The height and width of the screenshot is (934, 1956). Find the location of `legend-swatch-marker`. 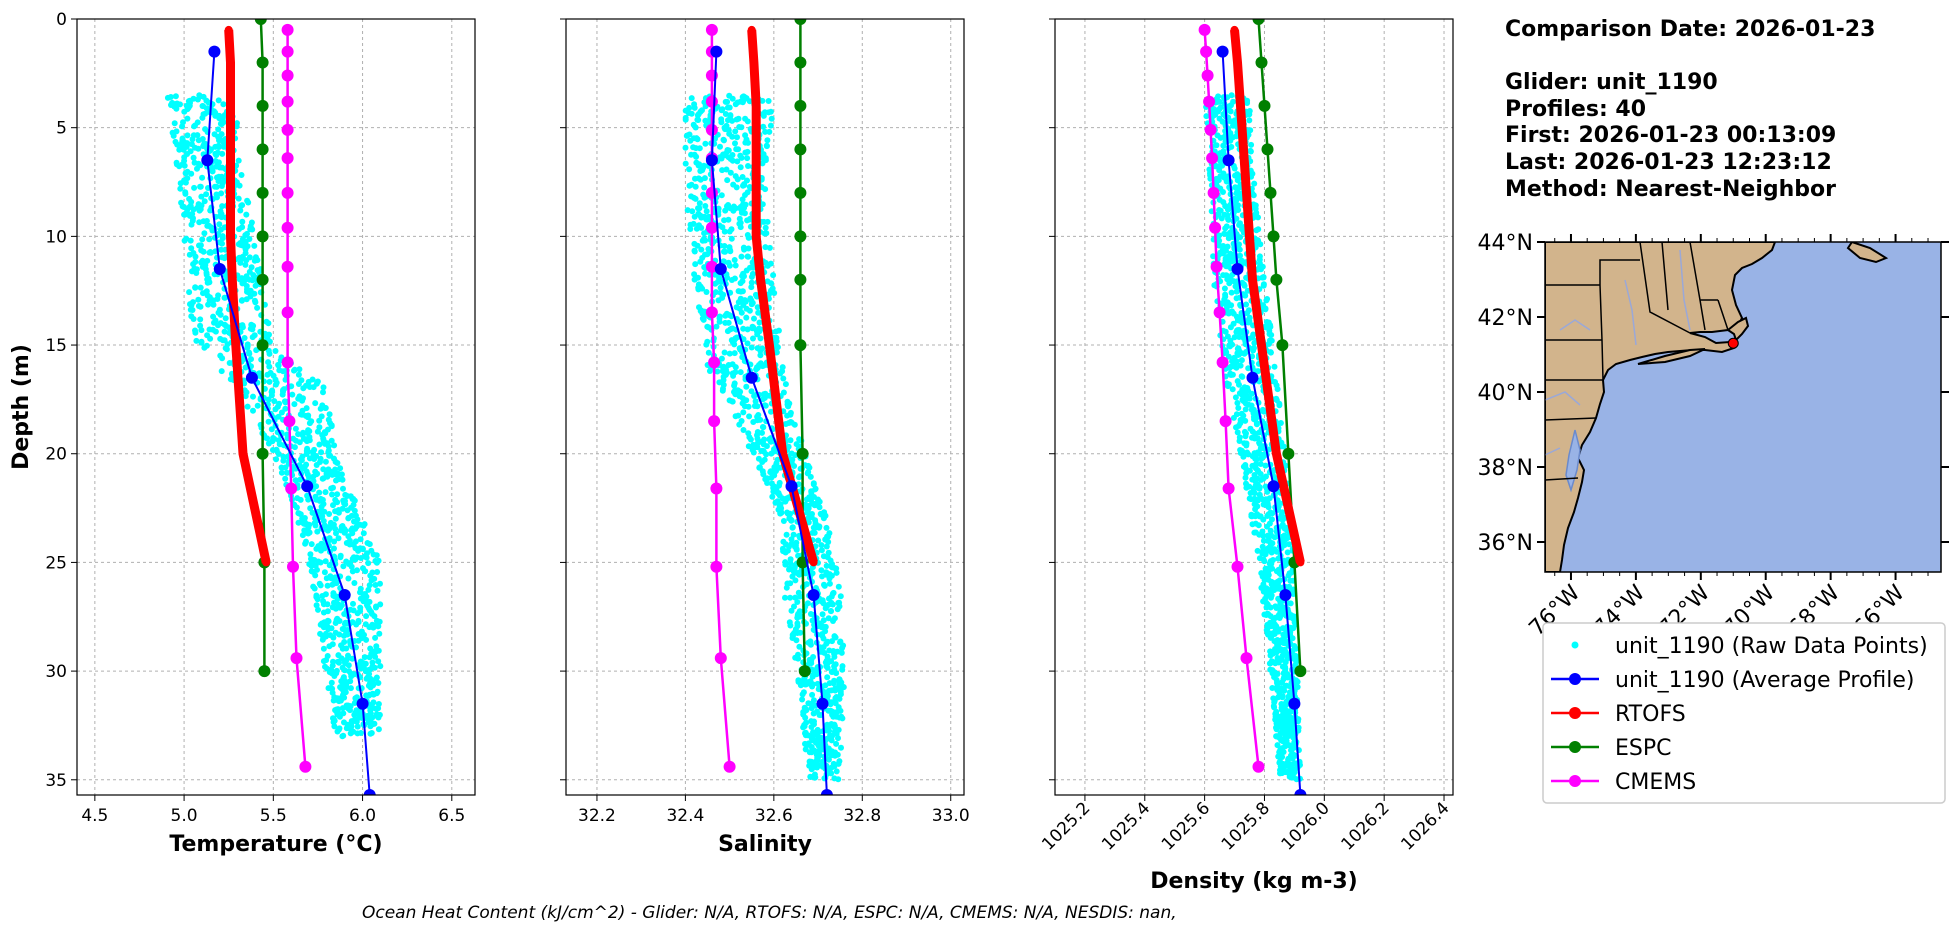

legend-swatch-marker is located at coordinates (1575, 747).